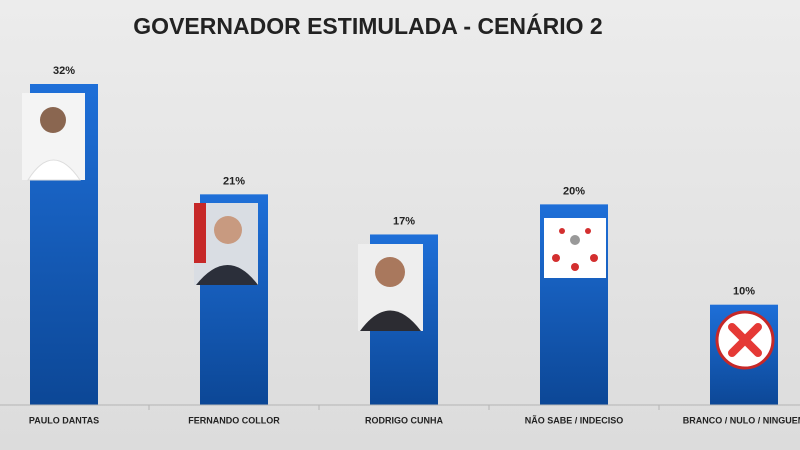 The image size is (800, 450). What do you see at coordinates (64, 420) in the screenshot?
I see `x-tick-label: PAULO DANTAS` at bounding box center [64, 420].